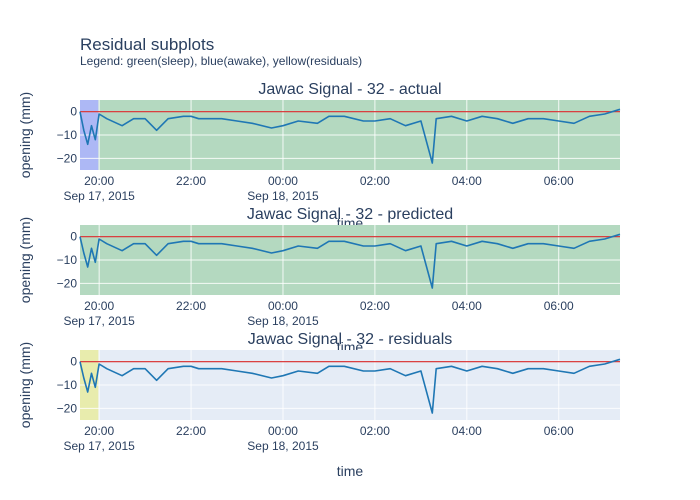 The width and height of the screenshot is (700, 500). I want to click on y-axis-label-residuals: opening (mm), so click(25, 385).